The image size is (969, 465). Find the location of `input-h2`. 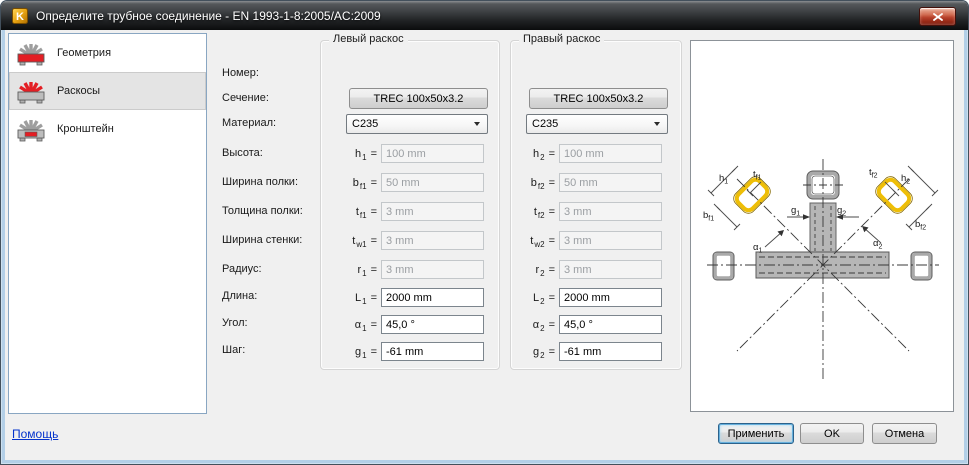

input-h2 is located at coordinates (610, 153).